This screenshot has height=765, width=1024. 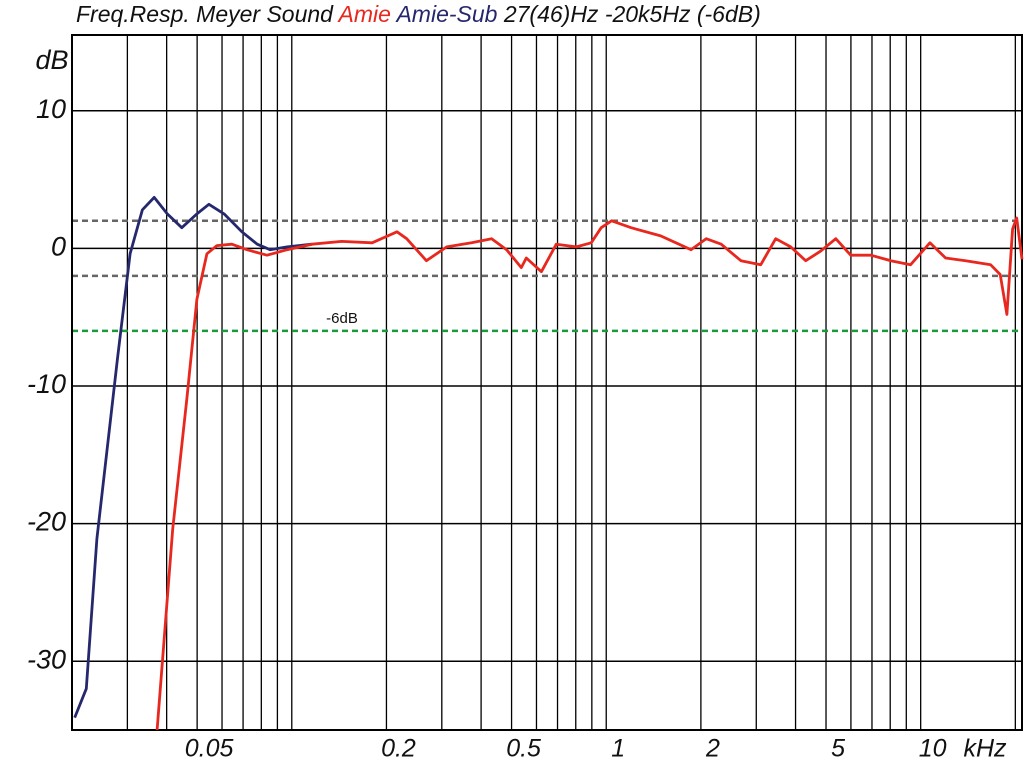 What do you see at coordinates (58, 246) in the screenshot?
I see `y-tick-label: 0` at bounding box center [58, 246].